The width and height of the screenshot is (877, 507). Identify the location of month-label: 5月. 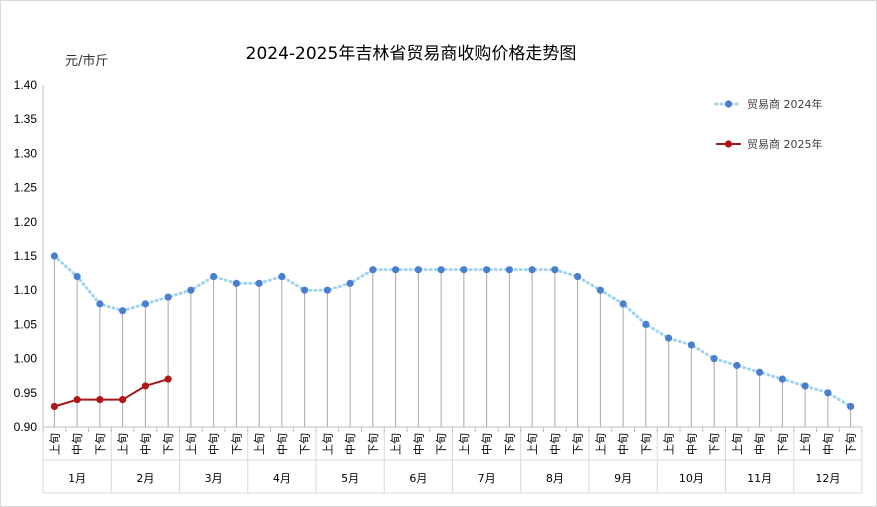
(350, 478).